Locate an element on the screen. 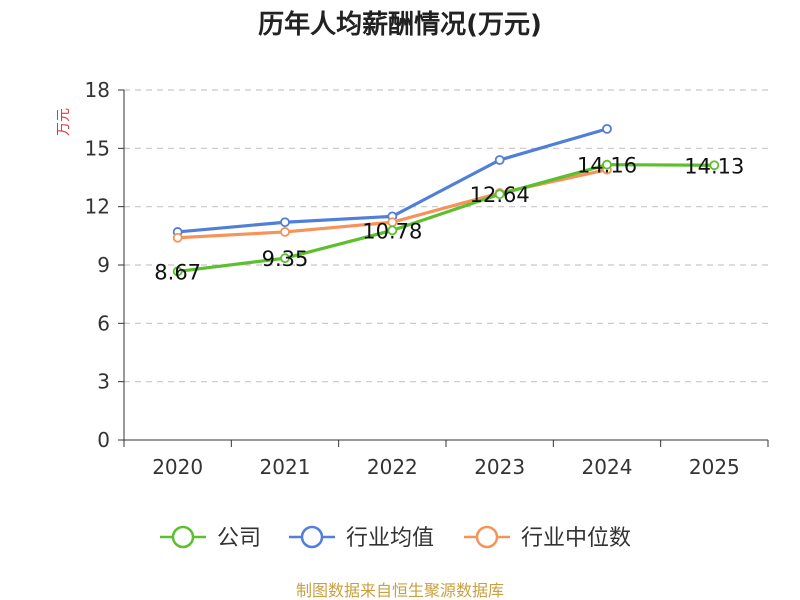  x-tick-label: 2020 is located at coordinates (177, 467).